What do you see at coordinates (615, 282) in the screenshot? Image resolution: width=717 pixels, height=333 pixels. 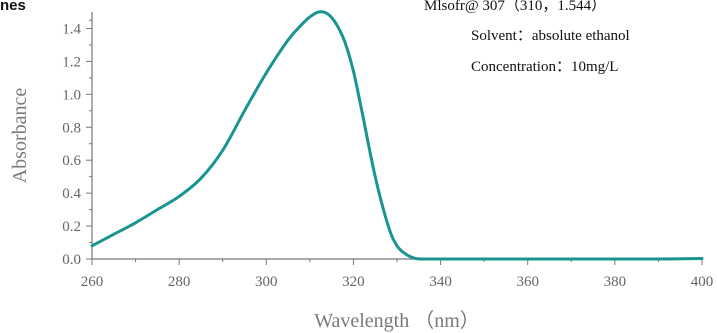 I see `x-tick-label: 380` at bounding box center [615, 282].